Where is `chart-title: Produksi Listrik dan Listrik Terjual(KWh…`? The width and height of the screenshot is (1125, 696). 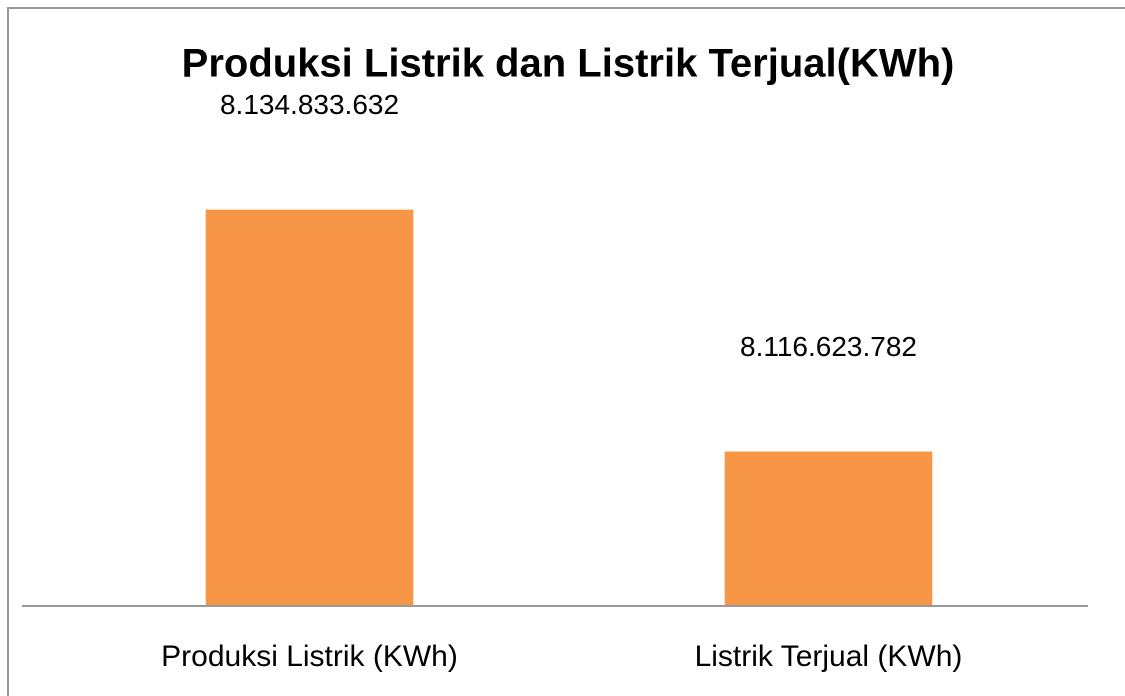
chart-title: Produksi Listrik dan Listrik Terjual(KWh… is located at coordinates (568, 64).